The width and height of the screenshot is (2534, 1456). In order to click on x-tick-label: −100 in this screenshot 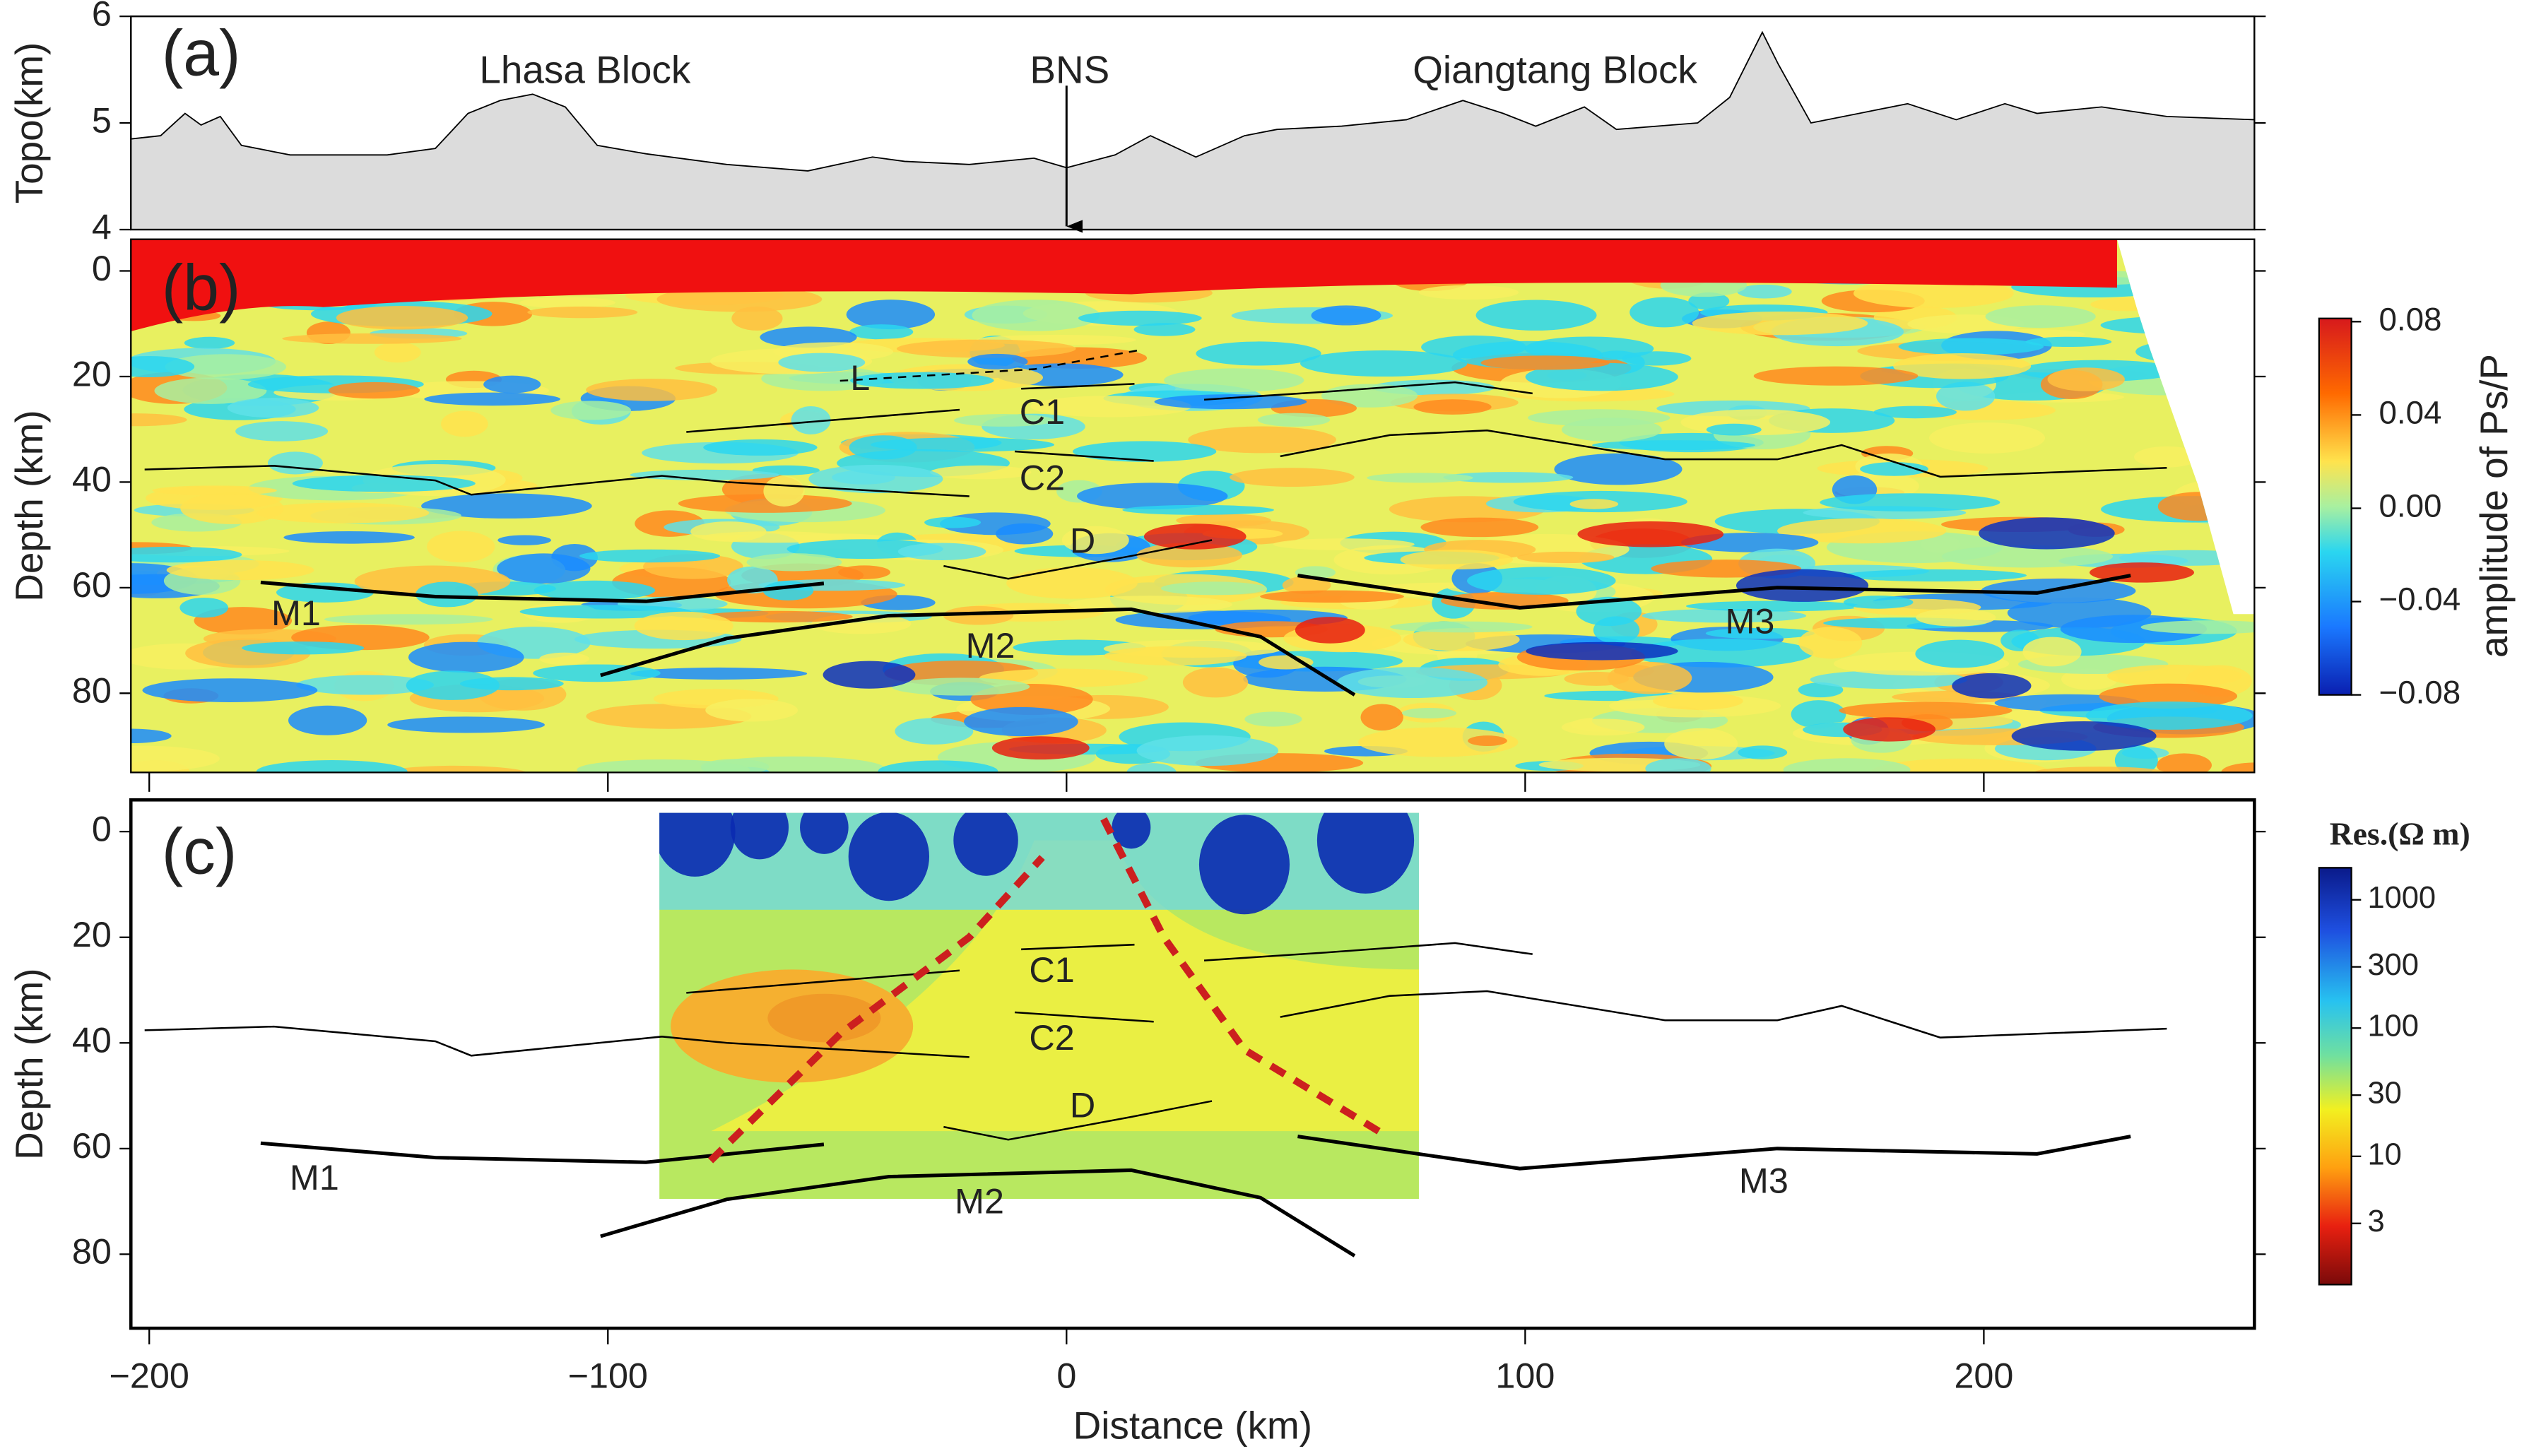, I will do `click(608, 1375)`.